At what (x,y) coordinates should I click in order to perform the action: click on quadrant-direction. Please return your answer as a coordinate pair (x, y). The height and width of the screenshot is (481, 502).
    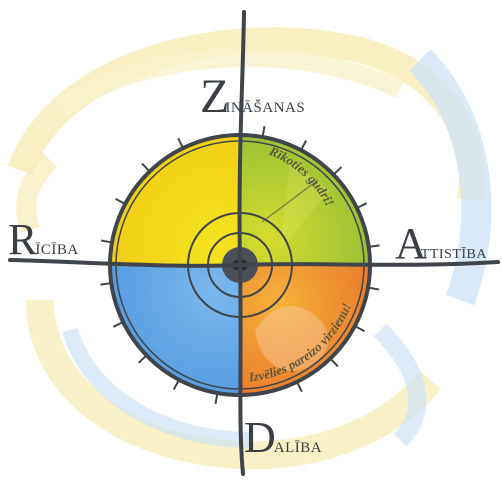
    Looking at the image, I should click on (305, 330).